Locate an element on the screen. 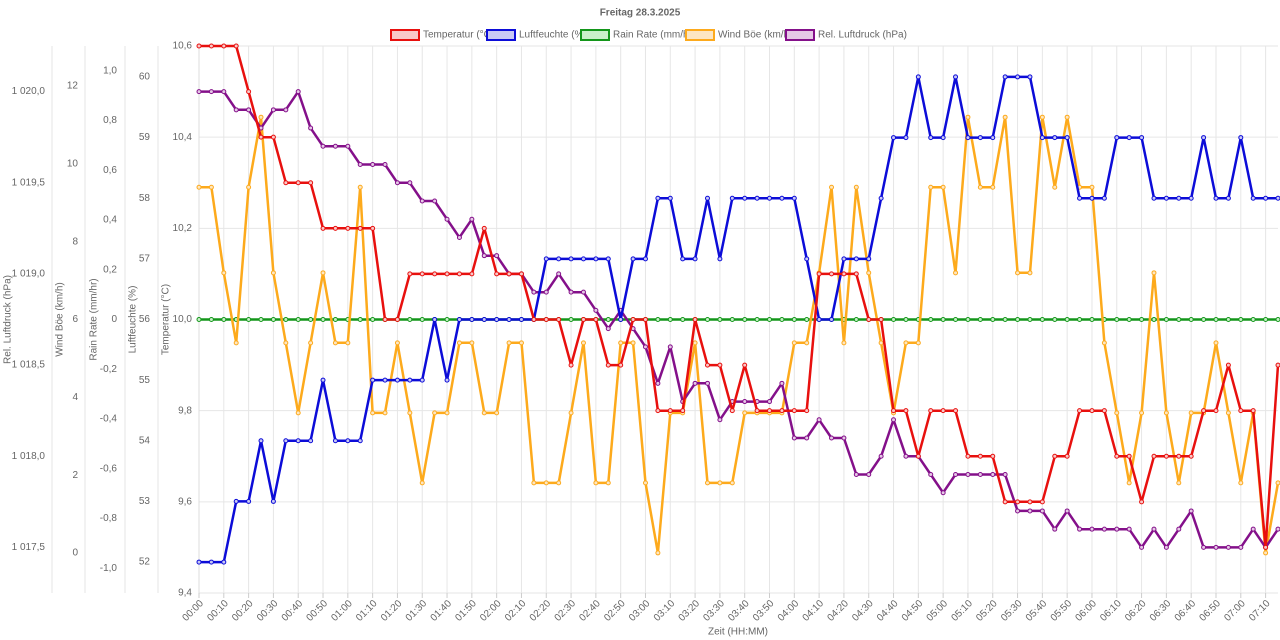 This screenshot has width=1280, height=640. x-tick-label: 03:00 is located at coordinates (640, 611).